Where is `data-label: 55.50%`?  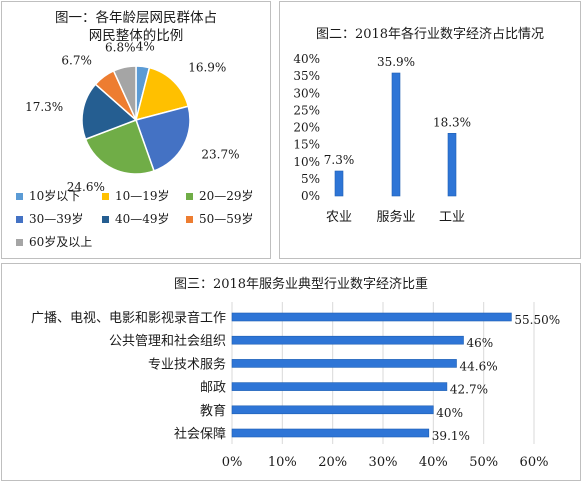 data-label: 55.50% is located at coordinates (537, 320).